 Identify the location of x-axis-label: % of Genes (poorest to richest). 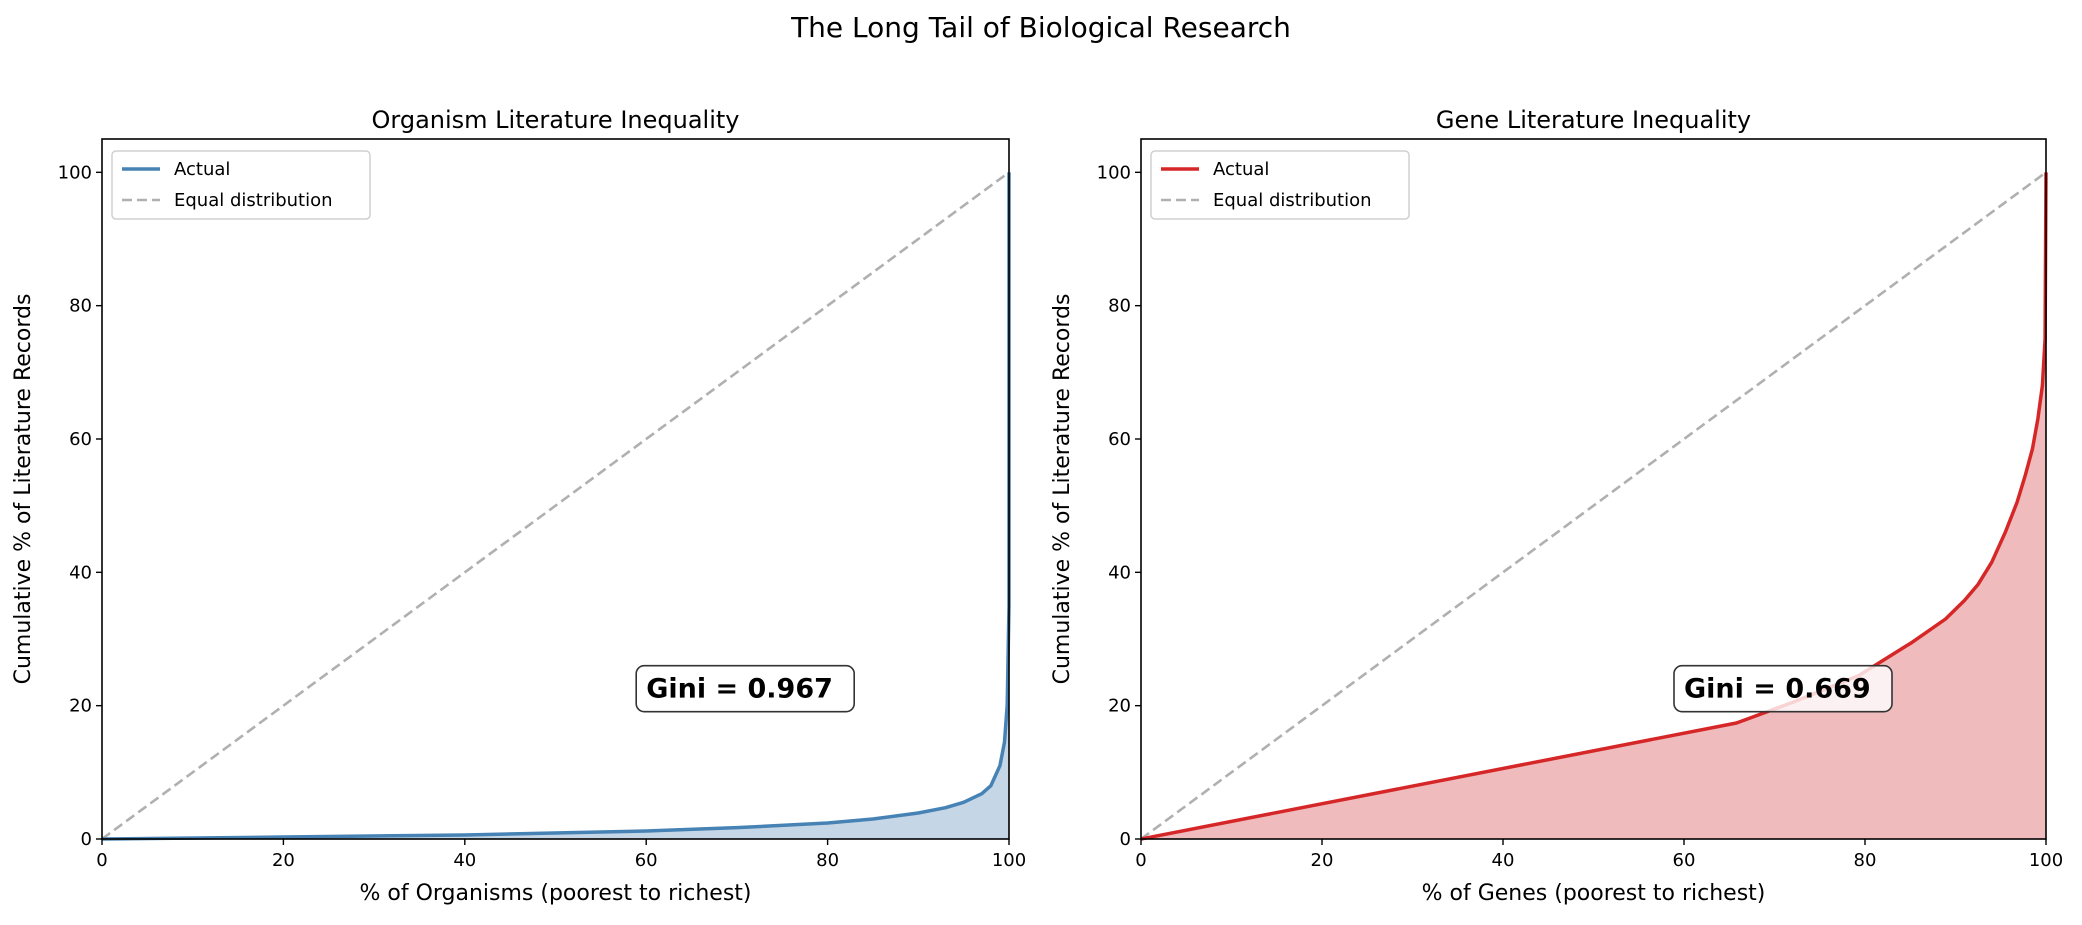
(1594, 893).